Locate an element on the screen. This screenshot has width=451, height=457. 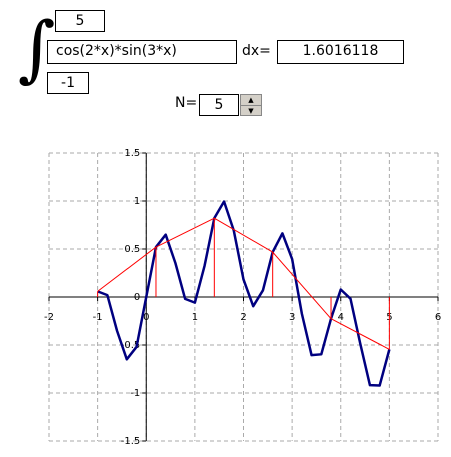
y-tick-label: 0 is located at coordinates (137, 297).